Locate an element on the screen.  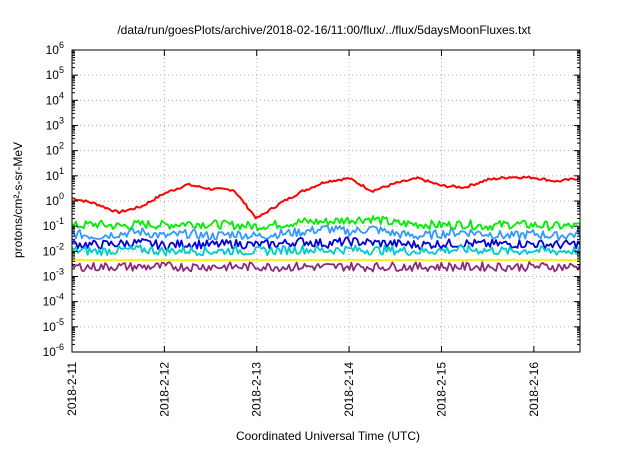
y-tick-label: 10³ is located at coordinates (55, 124).